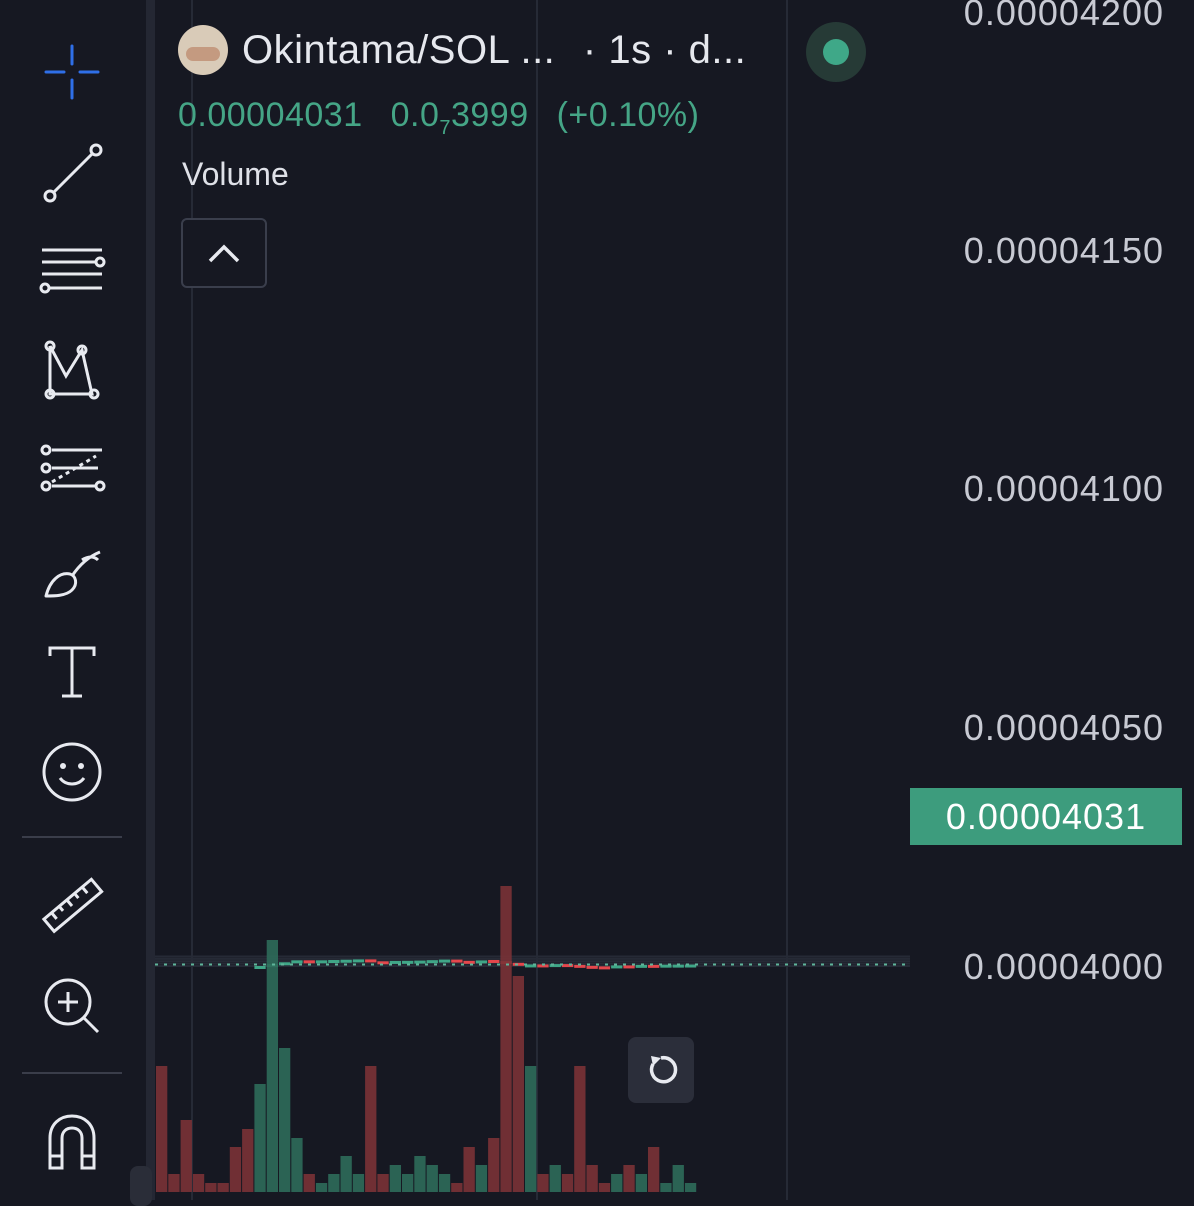  I want to click on live-status-indicator, so click(836, 52).